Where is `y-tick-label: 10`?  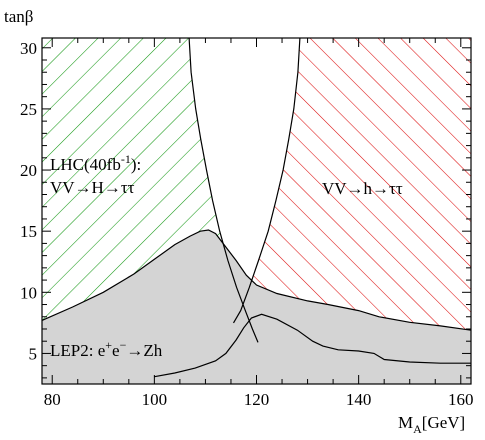
y-tick-label: 10 is located at coordinates (28, 292).